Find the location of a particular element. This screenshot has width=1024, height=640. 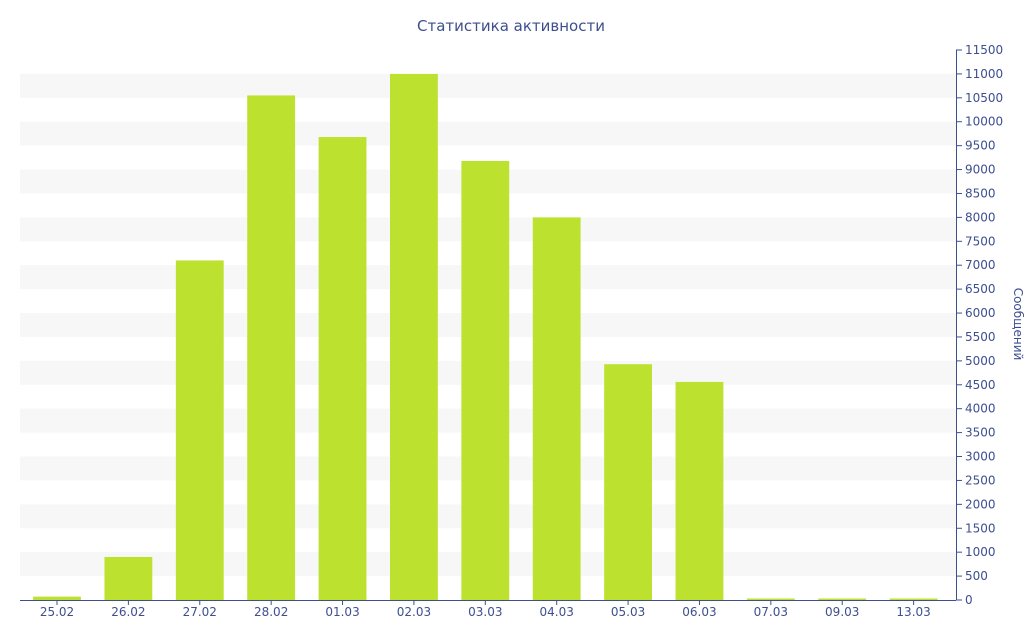

bar-07.03 is located at coordinates (770, 599).